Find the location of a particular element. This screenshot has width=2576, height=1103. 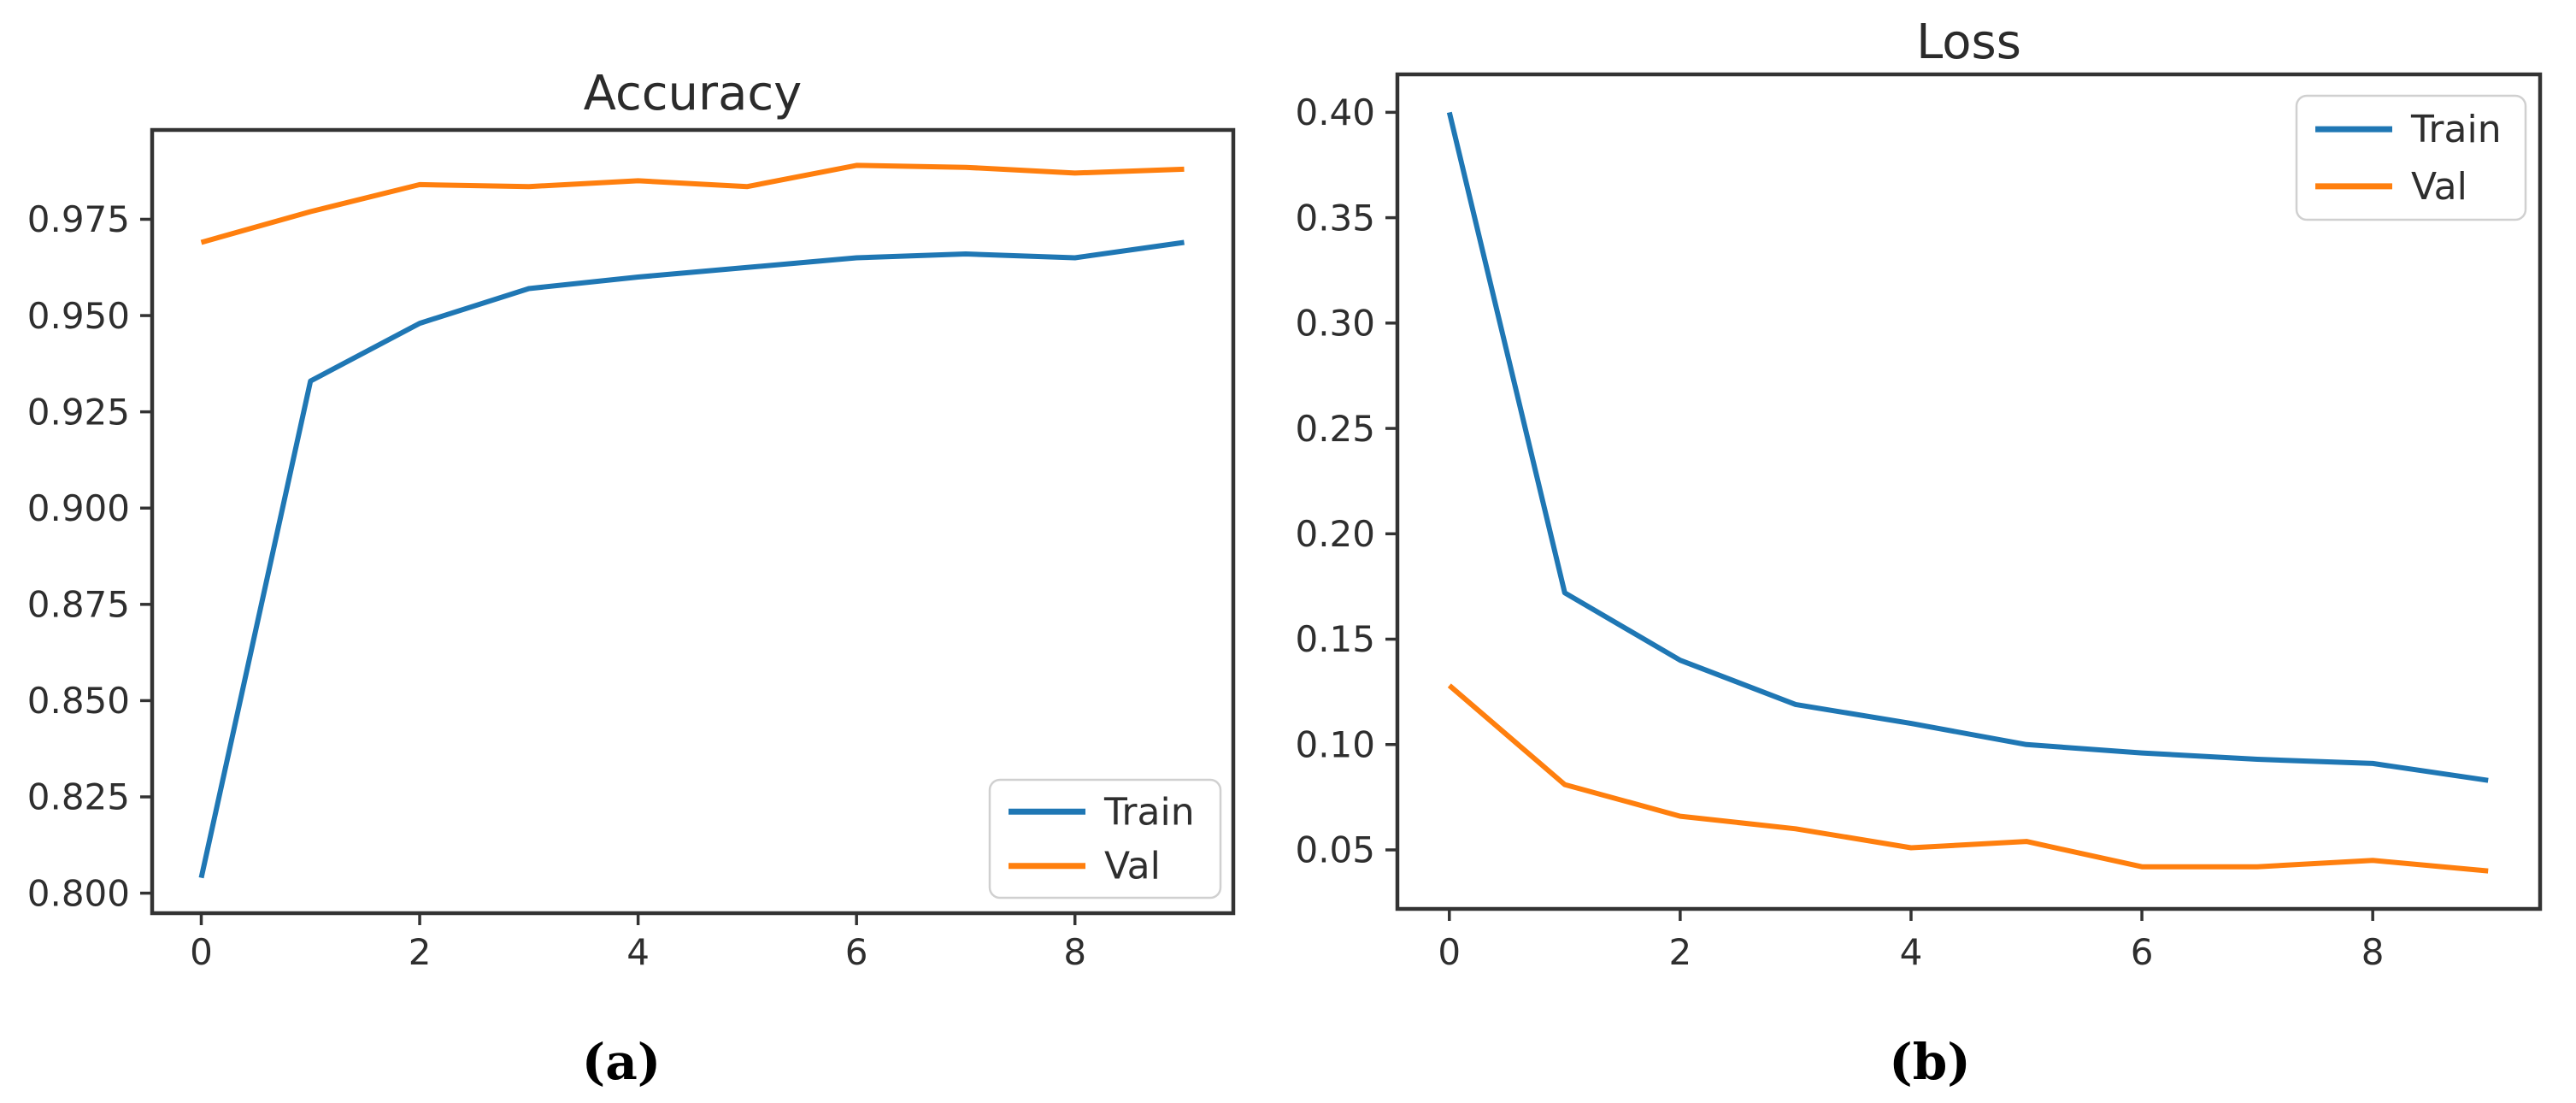

accuracy-legend-val-label: Val is located at coordinates (1132, 866).